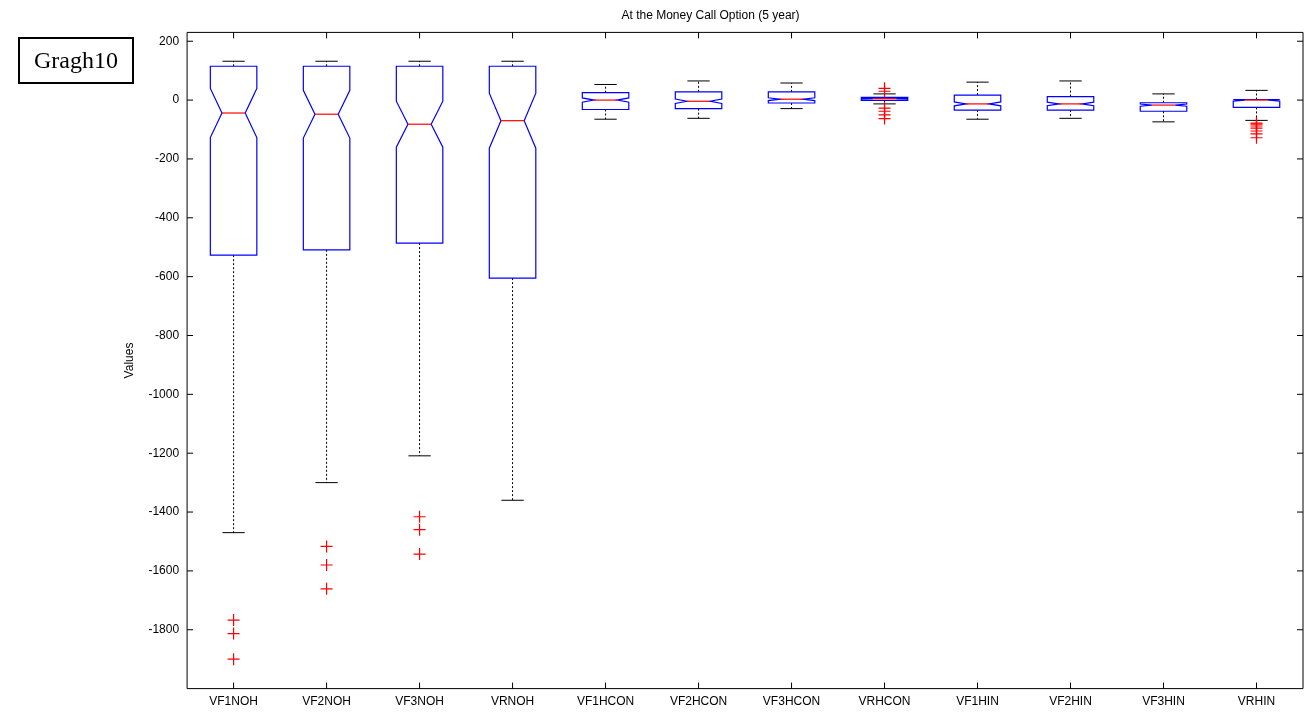 The width and height of the screenshot is (1306, 719). Describe the element at coordinates (419, 701) in the screenshot. I see `x-tick-label: VF3NOH` at that location.